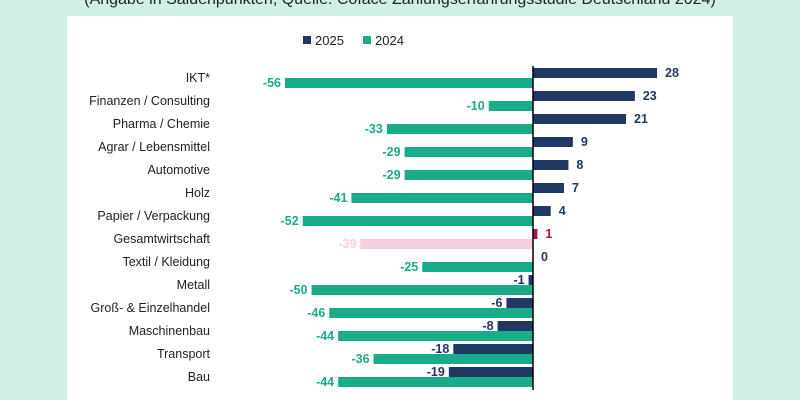 The height and width of the screenshot is (400, 800). I want to click on data-label-2025: 9, so click(584, 142).